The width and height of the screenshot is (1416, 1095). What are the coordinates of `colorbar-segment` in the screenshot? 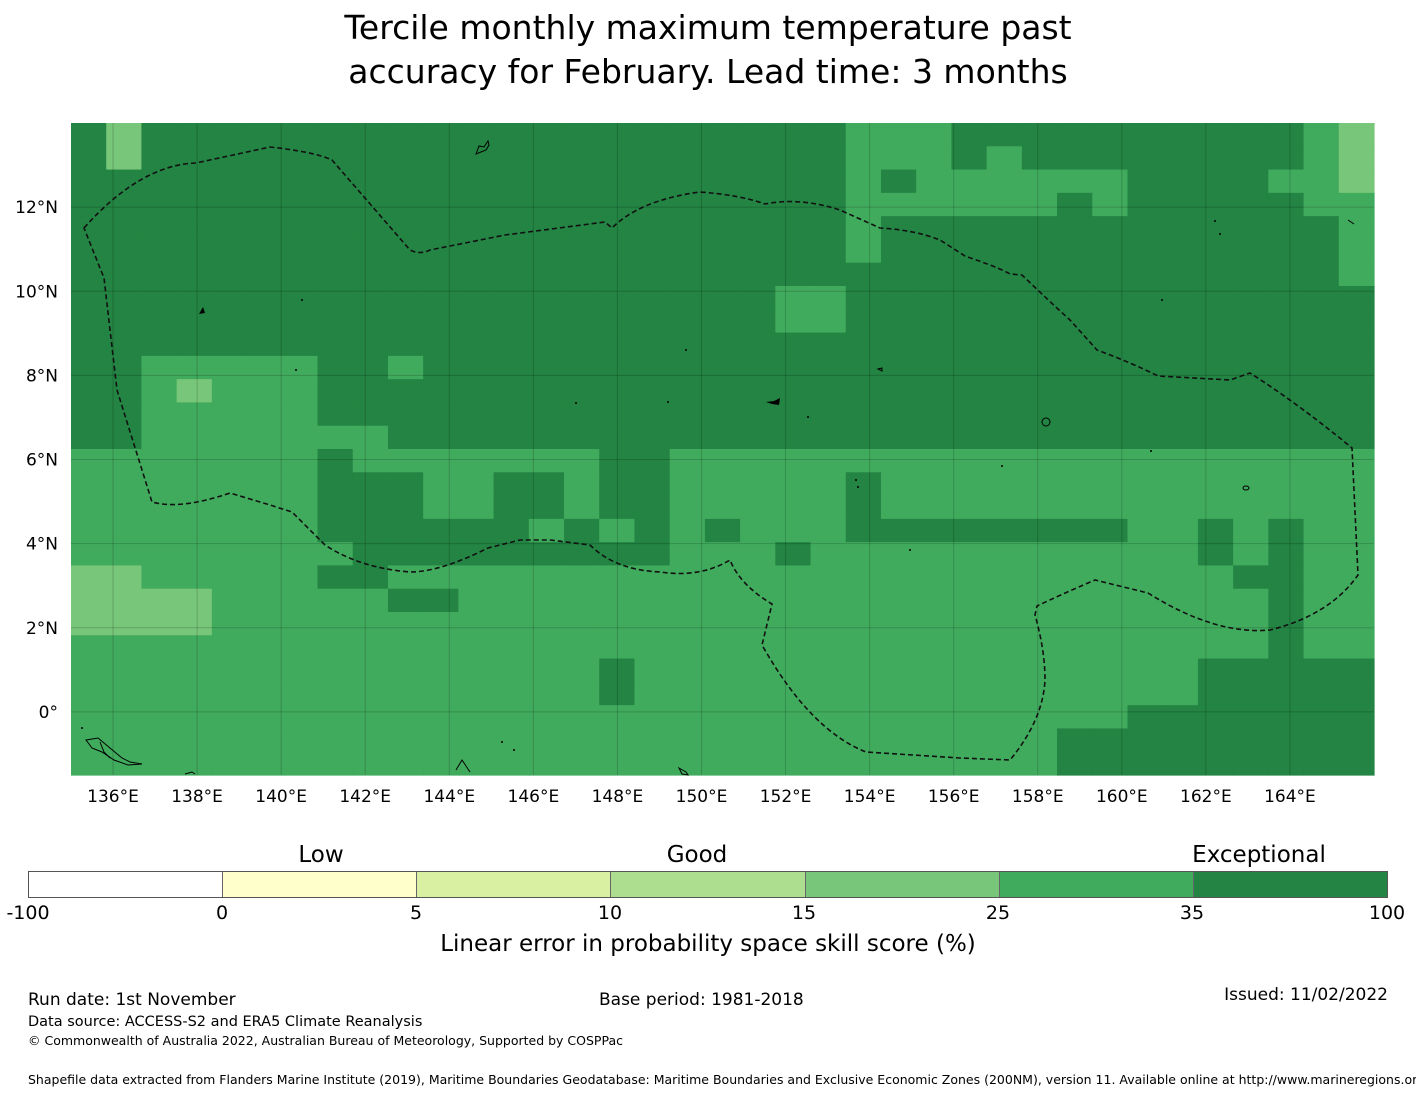 It's located at (126, 884).